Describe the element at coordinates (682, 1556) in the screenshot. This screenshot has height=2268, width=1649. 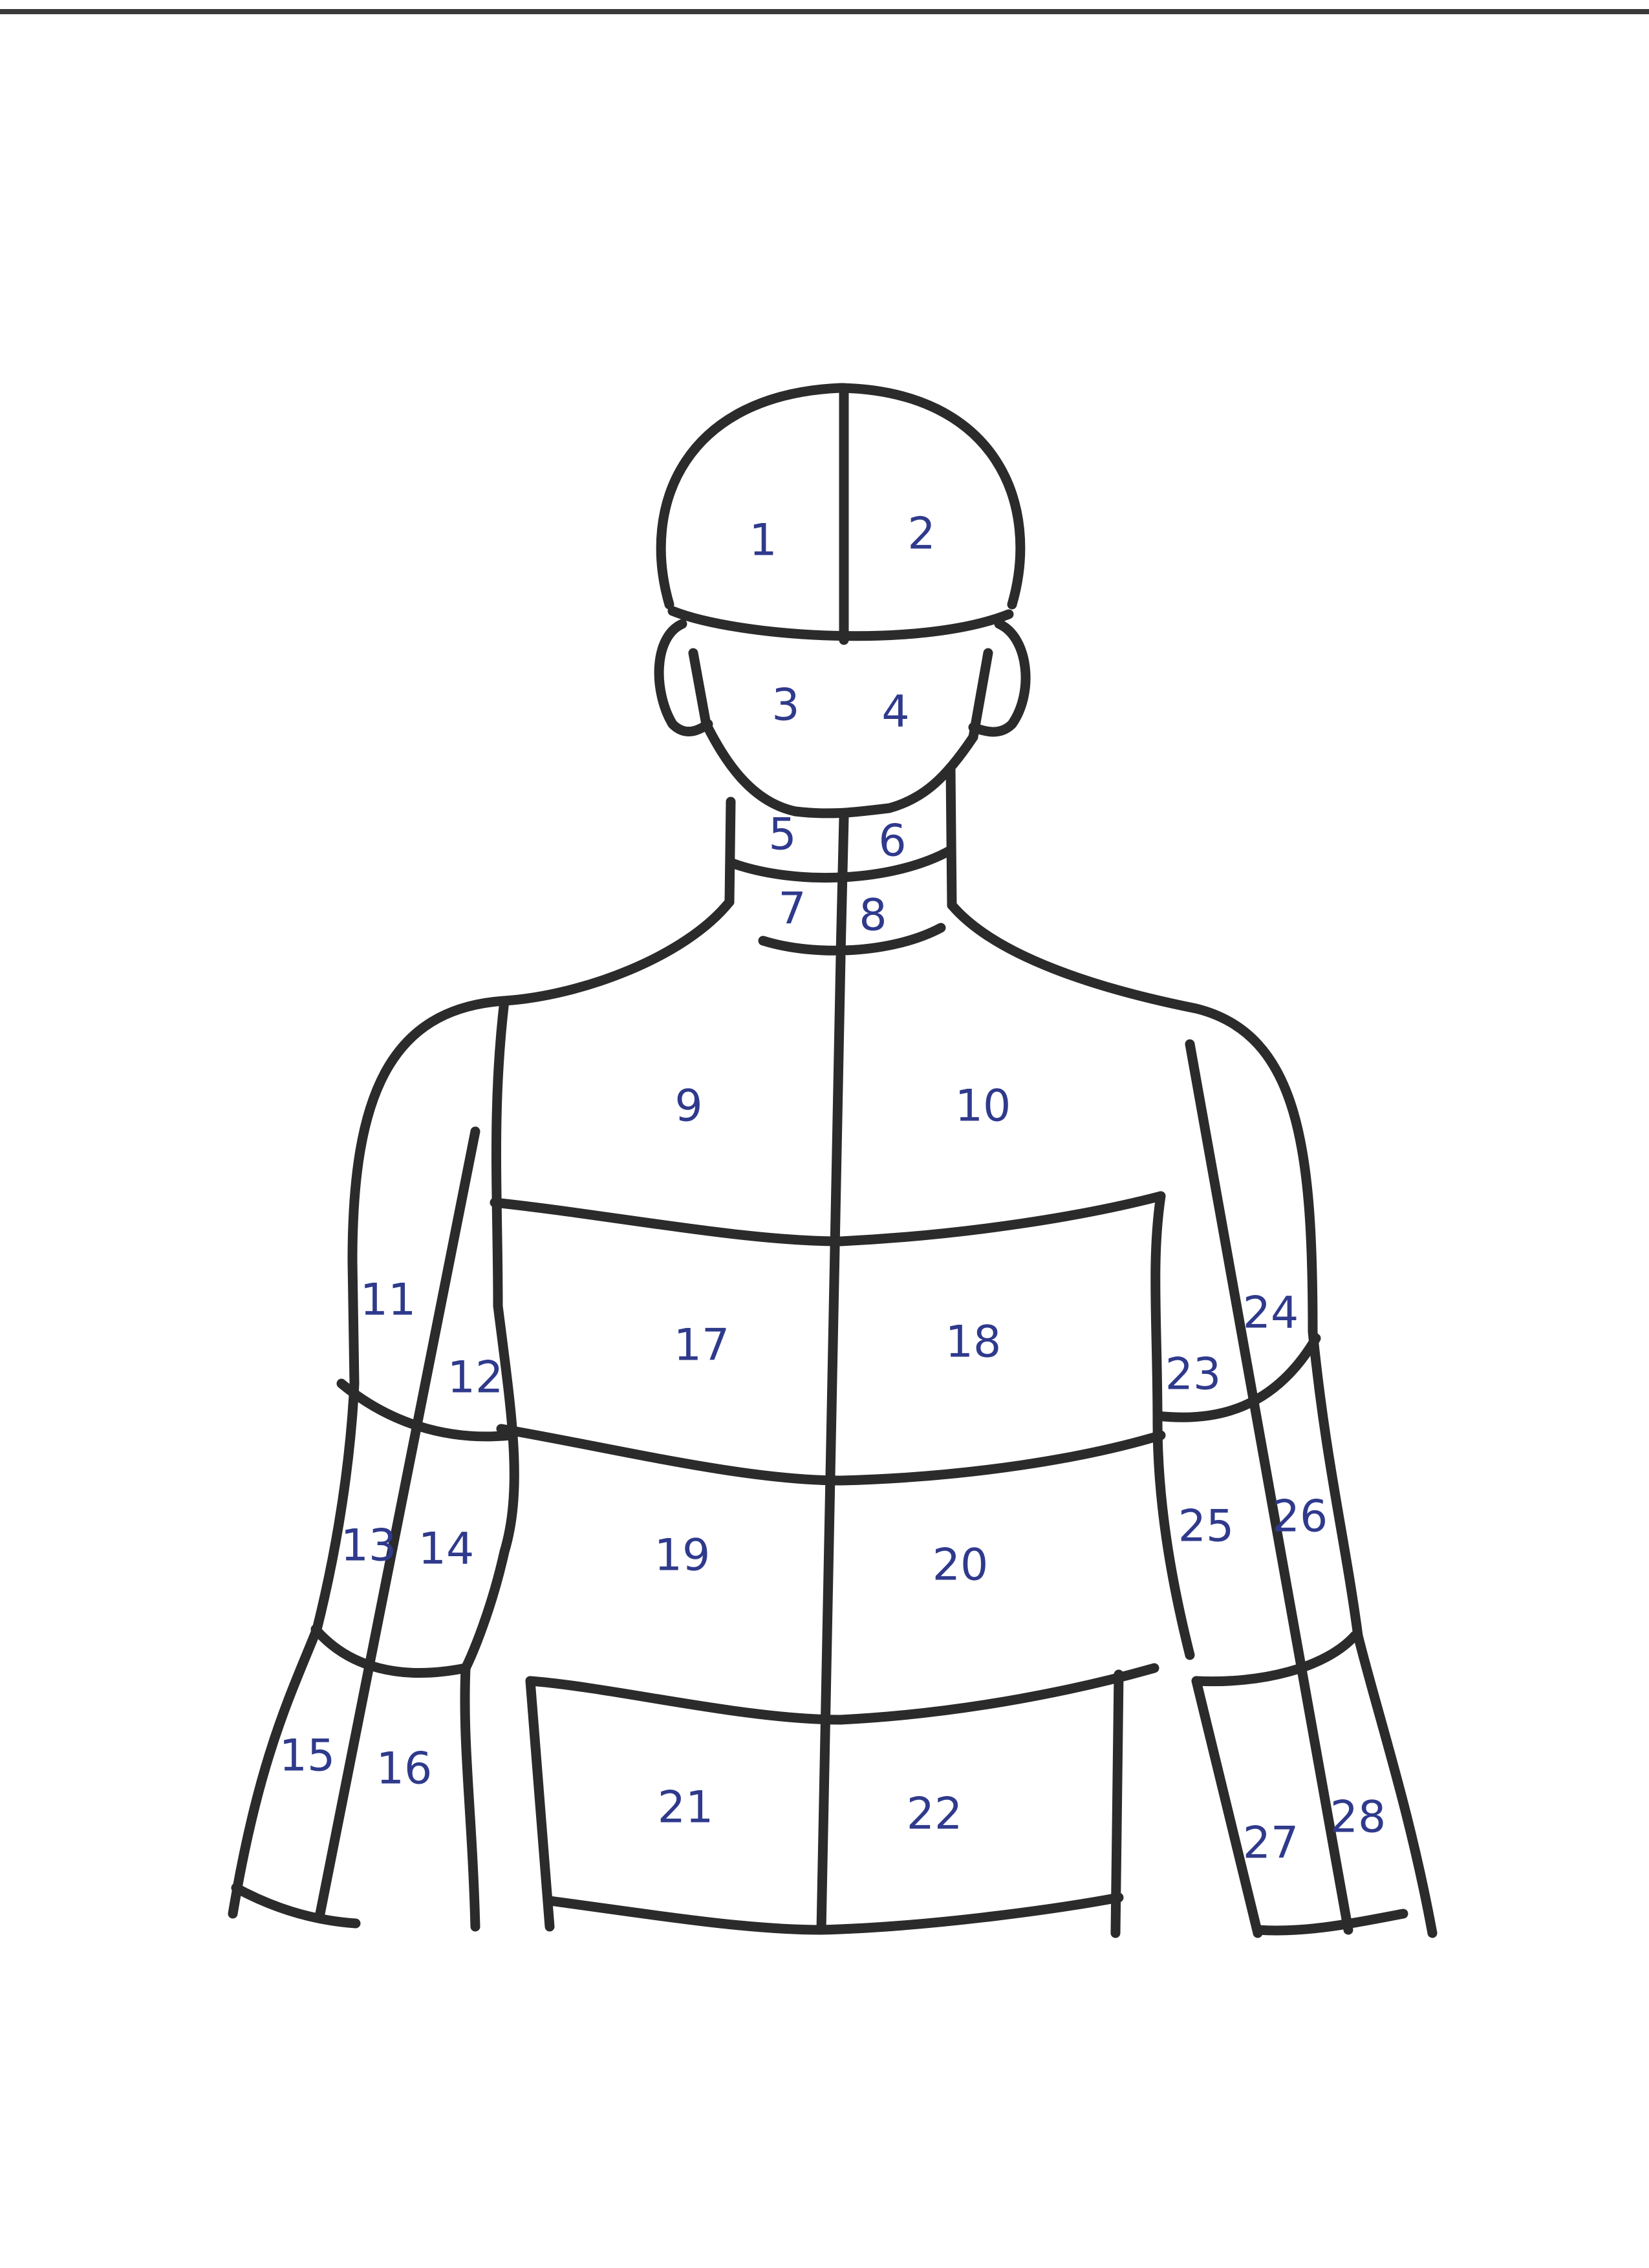
I see `region-19-label: 19` at that location.